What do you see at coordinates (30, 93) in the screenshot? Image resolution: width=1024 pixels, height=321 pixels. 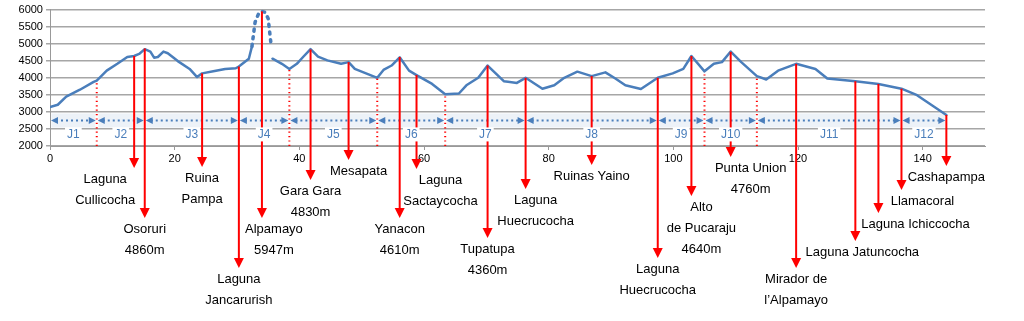 I see `y-tick-label: 3500` at bounding box center [30, 93].